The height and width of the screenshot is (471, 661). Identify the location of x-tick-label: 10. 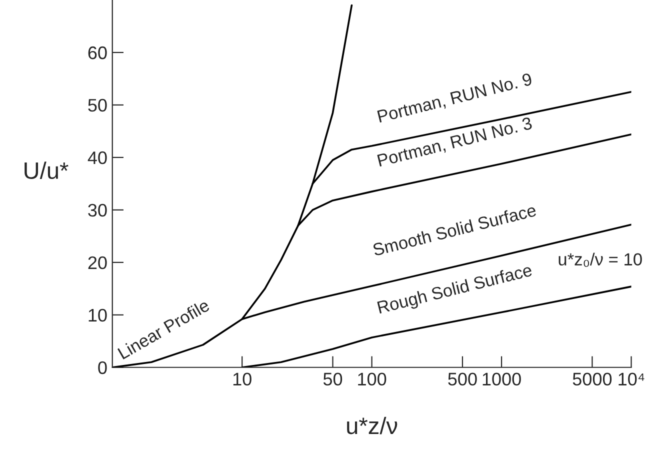
(242, 379).